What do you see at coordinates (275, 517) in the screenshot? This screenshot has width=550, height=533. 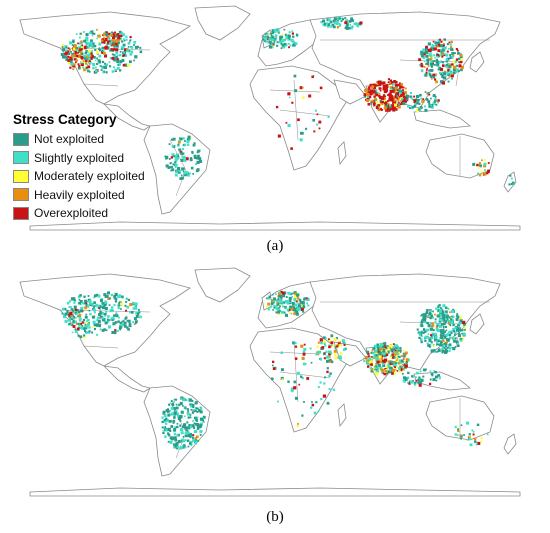 I see `caption-b: (b)` at bounding box center [275, 517].